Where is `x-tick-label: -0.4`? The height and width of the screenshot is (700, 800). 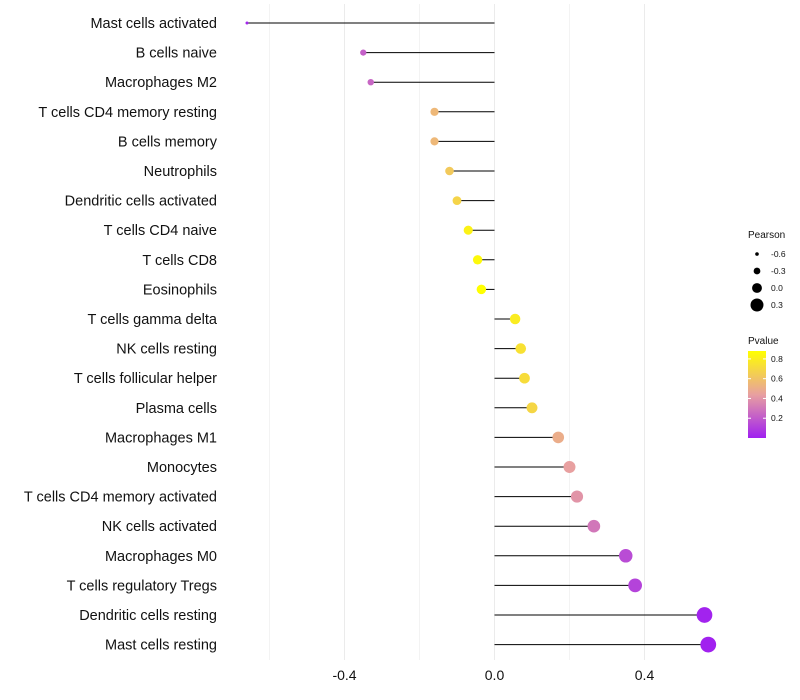 x-tick-label: -0.4 is located at coordinates (344, 675).